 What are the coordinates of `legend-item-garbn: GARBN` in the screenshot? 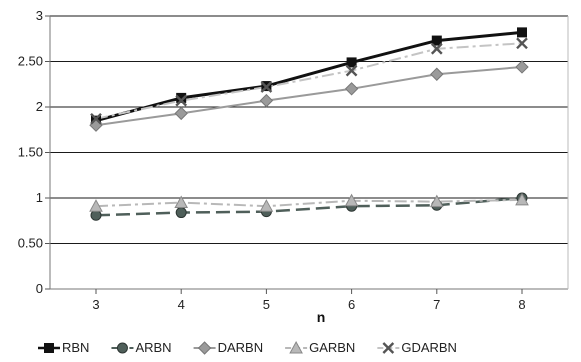 It's located at (320, 347).